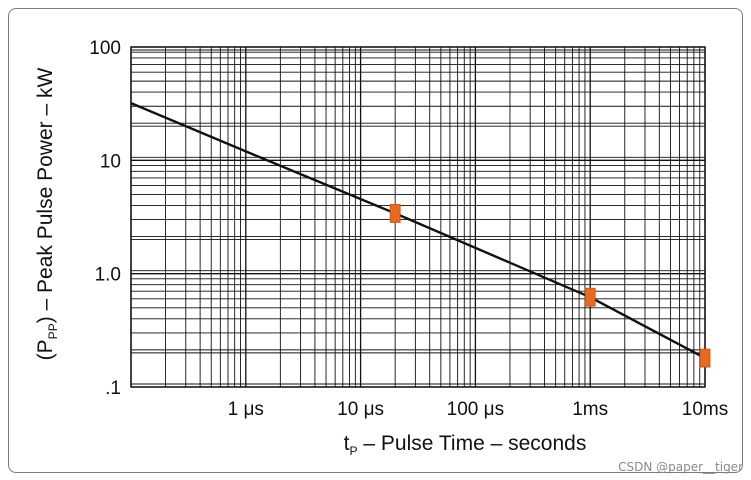  Describe the element at coordinates (360, 409) in the screenshot. I see `x-tick-label: 10 μs` at that location.